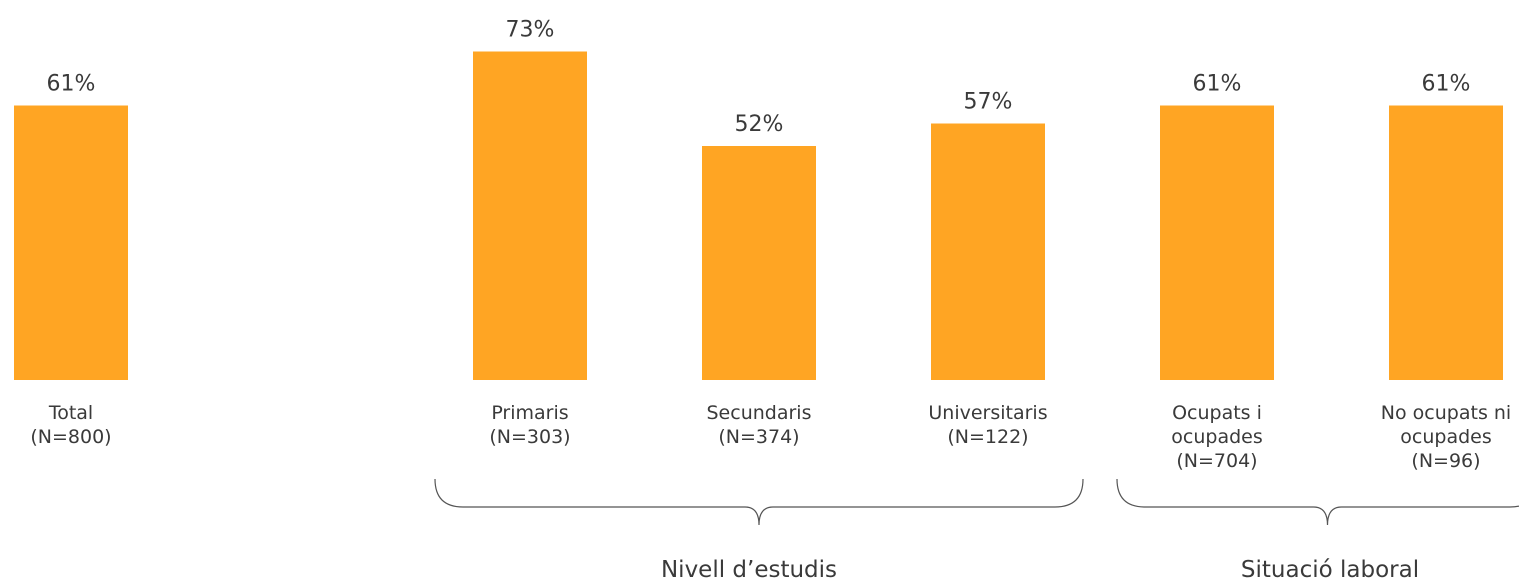  I want to click on value-label-5: 61%, so click(1446, 84).